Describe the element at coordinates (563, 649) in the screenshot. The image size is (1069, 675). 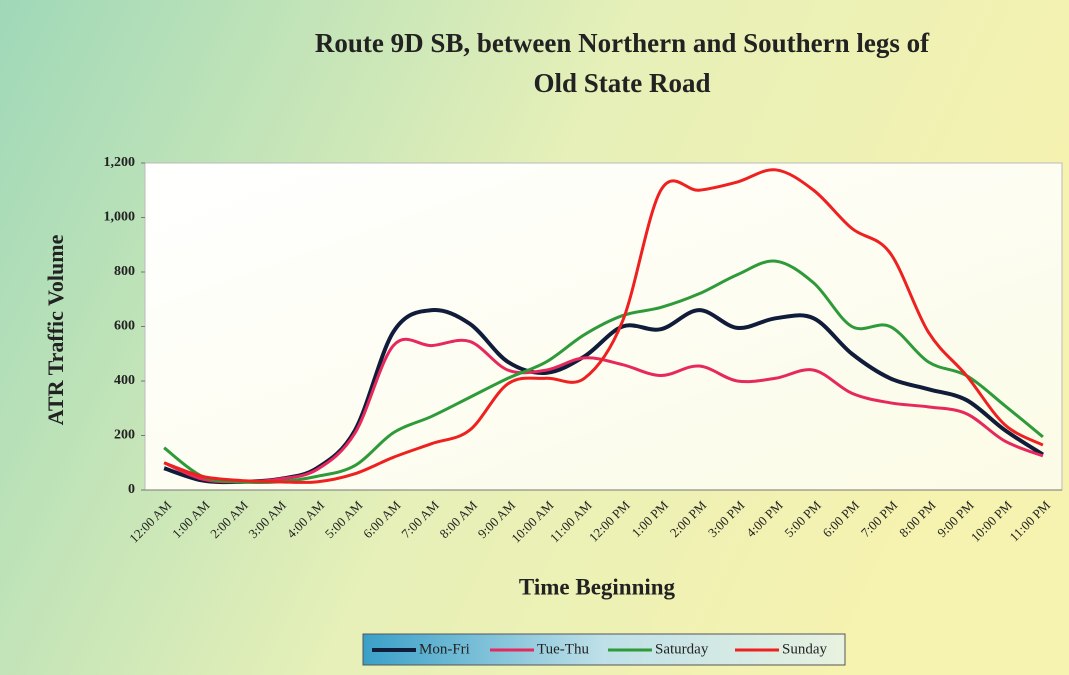
I see `legend-label: Tue-Thu` at that location.